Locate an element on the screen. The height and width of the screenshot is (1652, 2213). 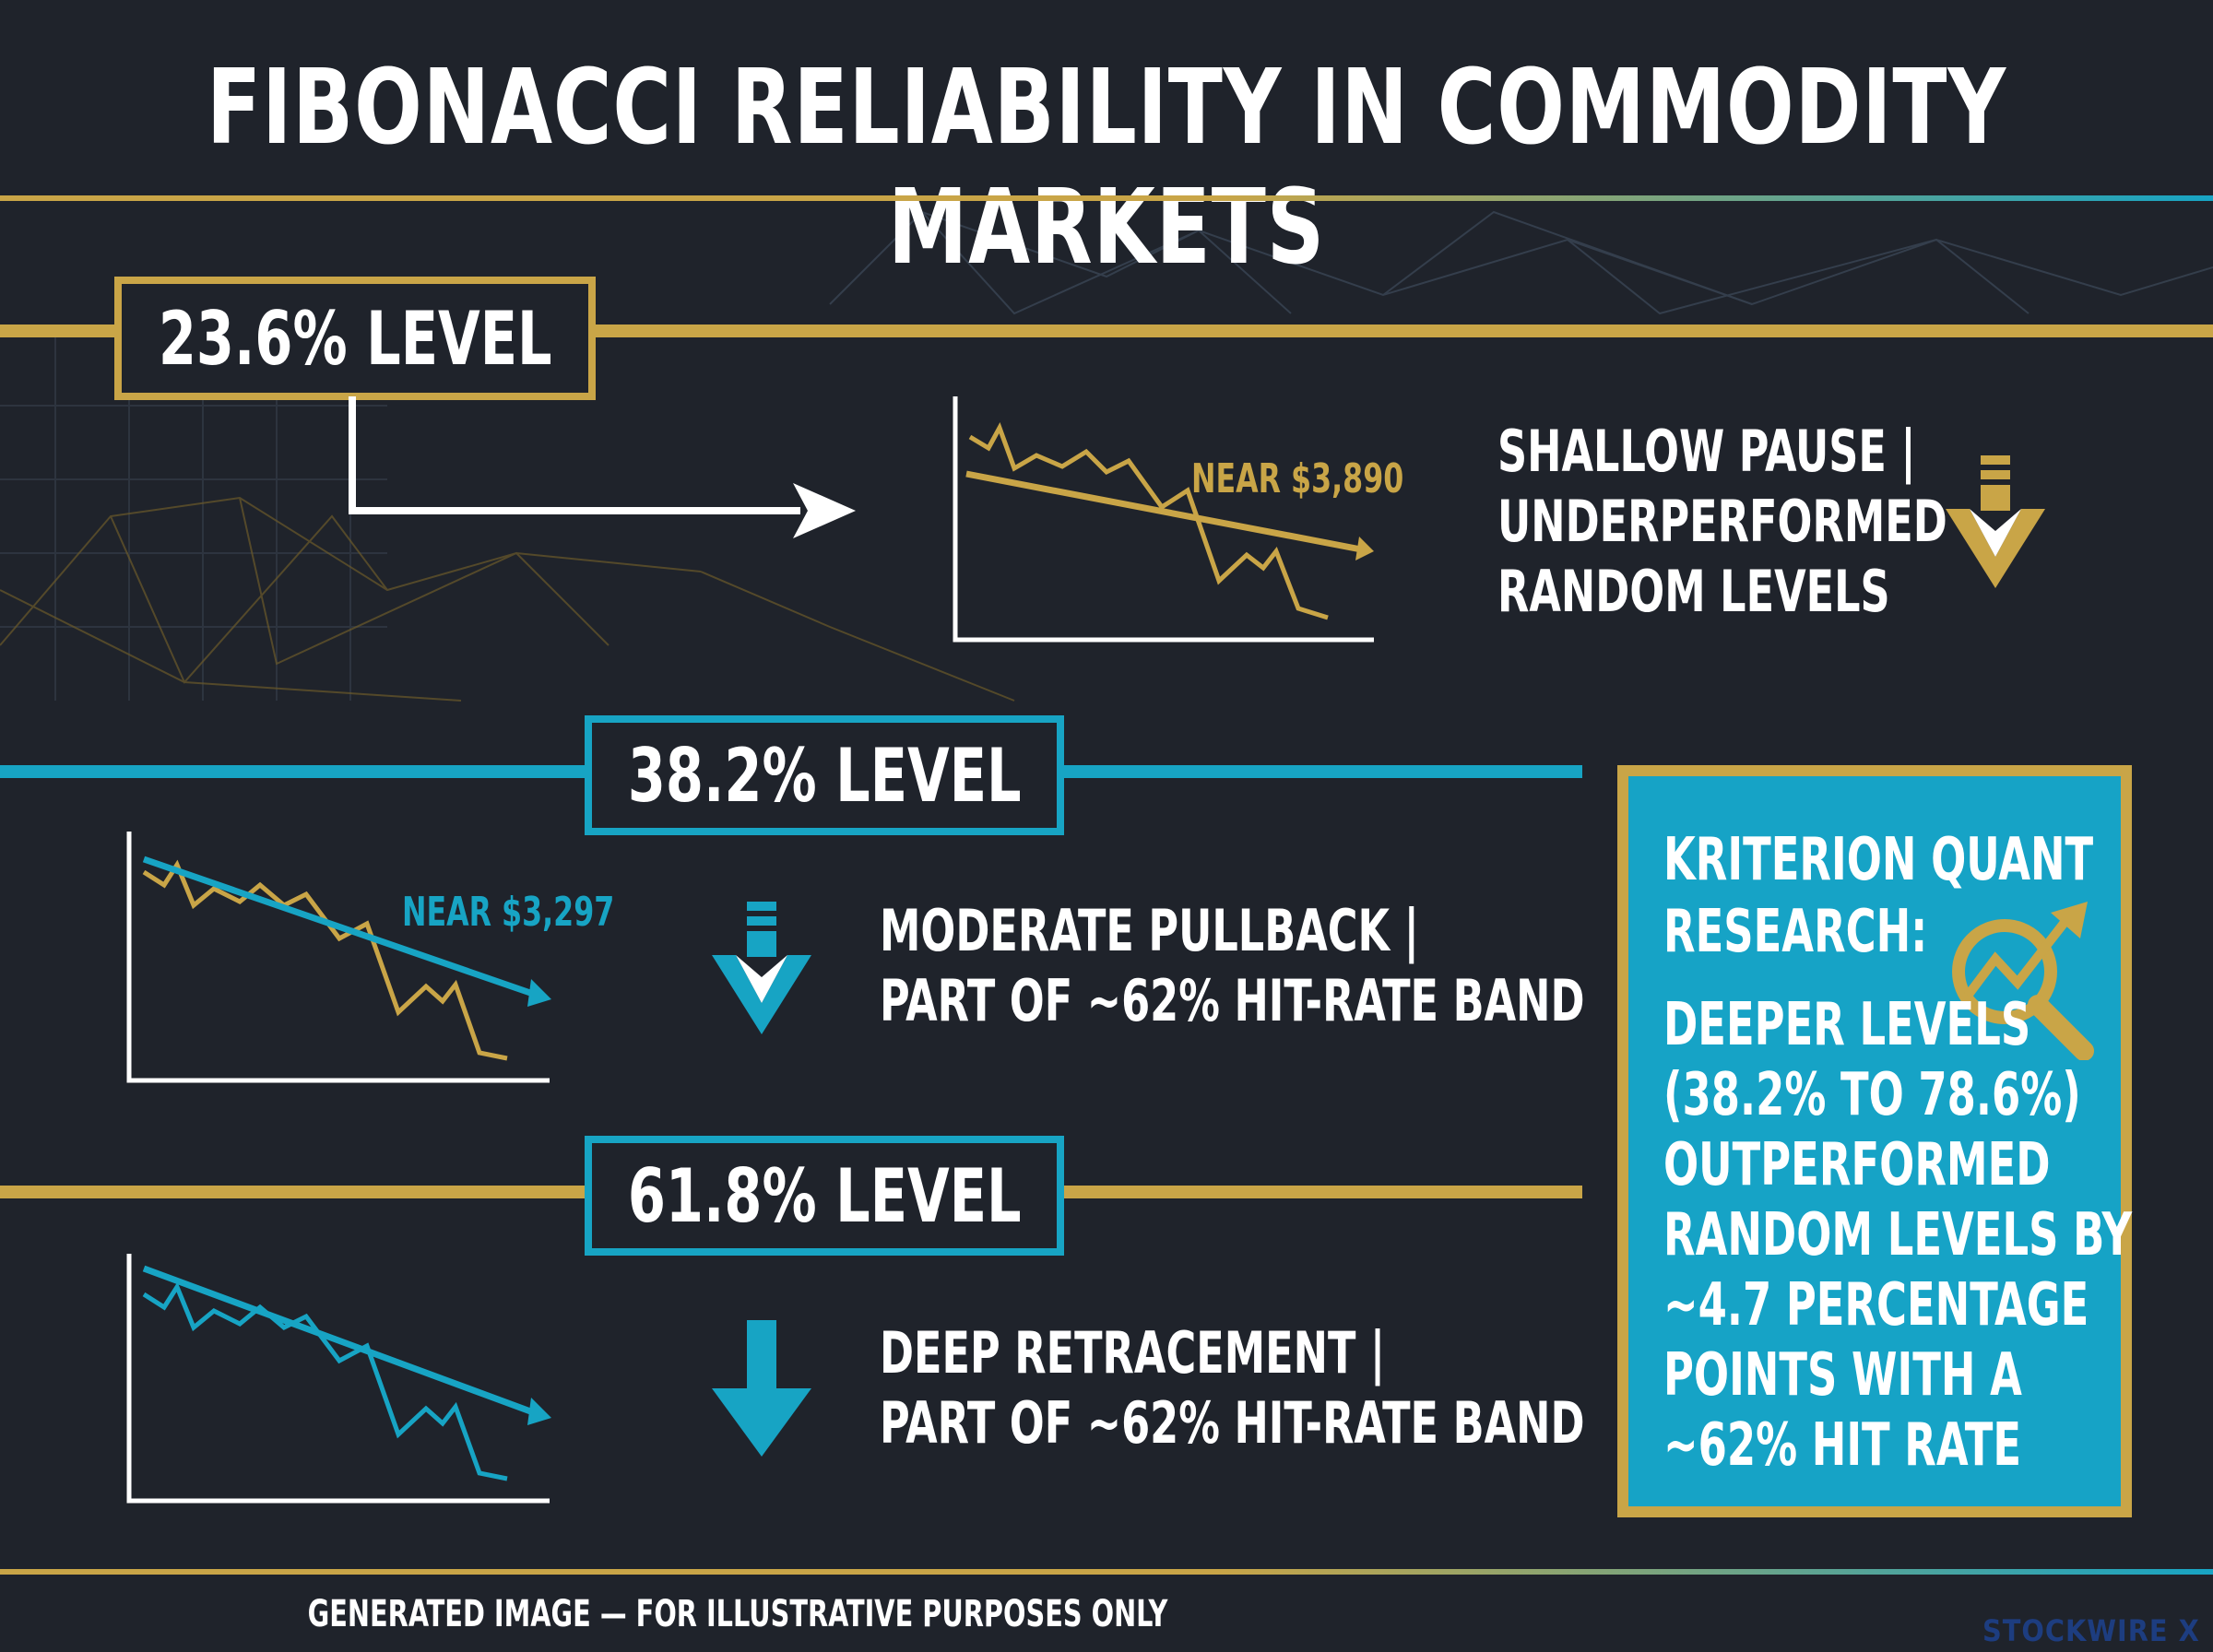
brand-logo-text: STOCKWIRE X is located at coordinates (2091, 1630).